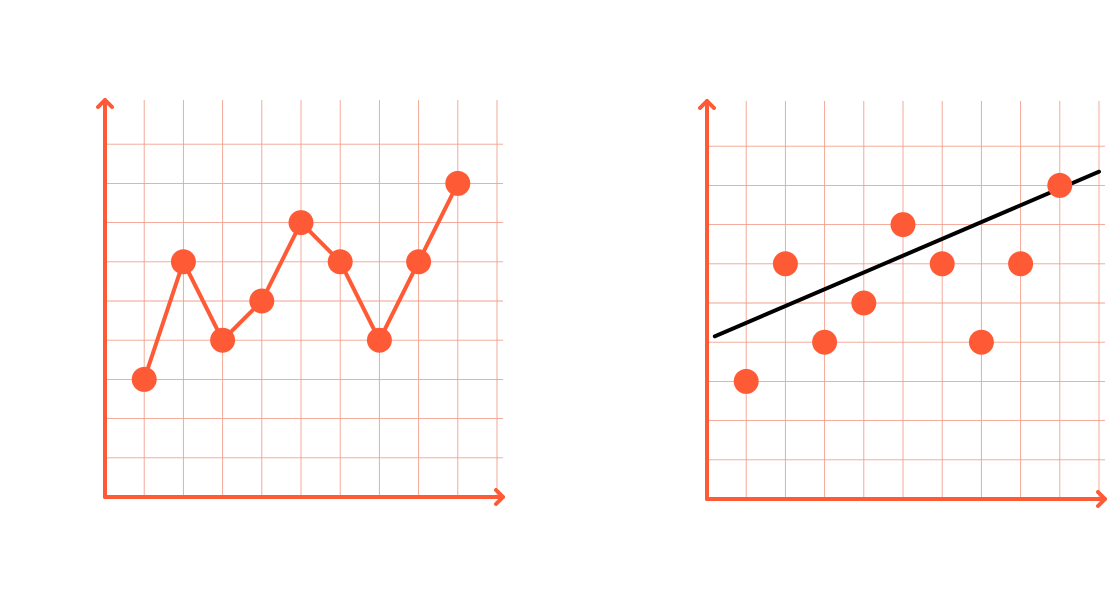  What do you see at coordinates (906, 254) in the screenshot?
I see `trend-line` at bounding box center [906, 254].